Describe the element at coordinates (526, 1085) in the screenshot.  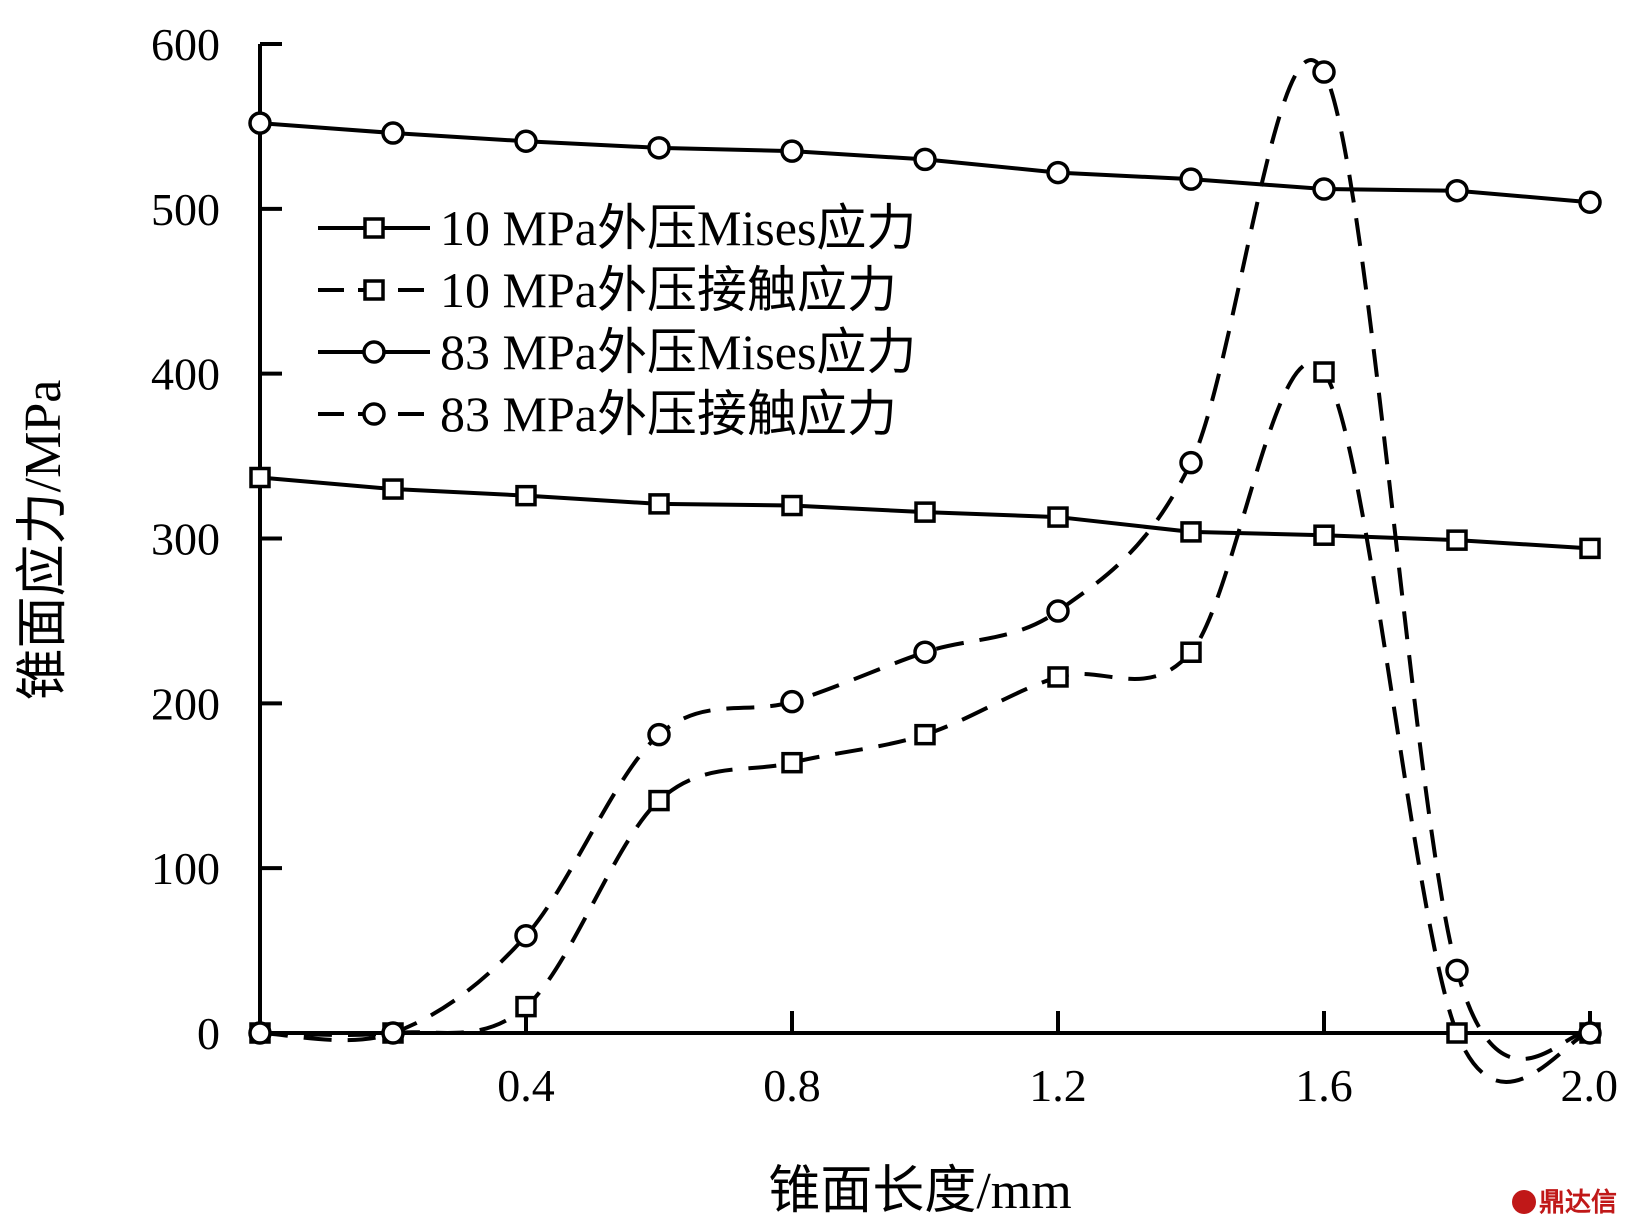
I see `x-tick-label: 0.4` at that location.